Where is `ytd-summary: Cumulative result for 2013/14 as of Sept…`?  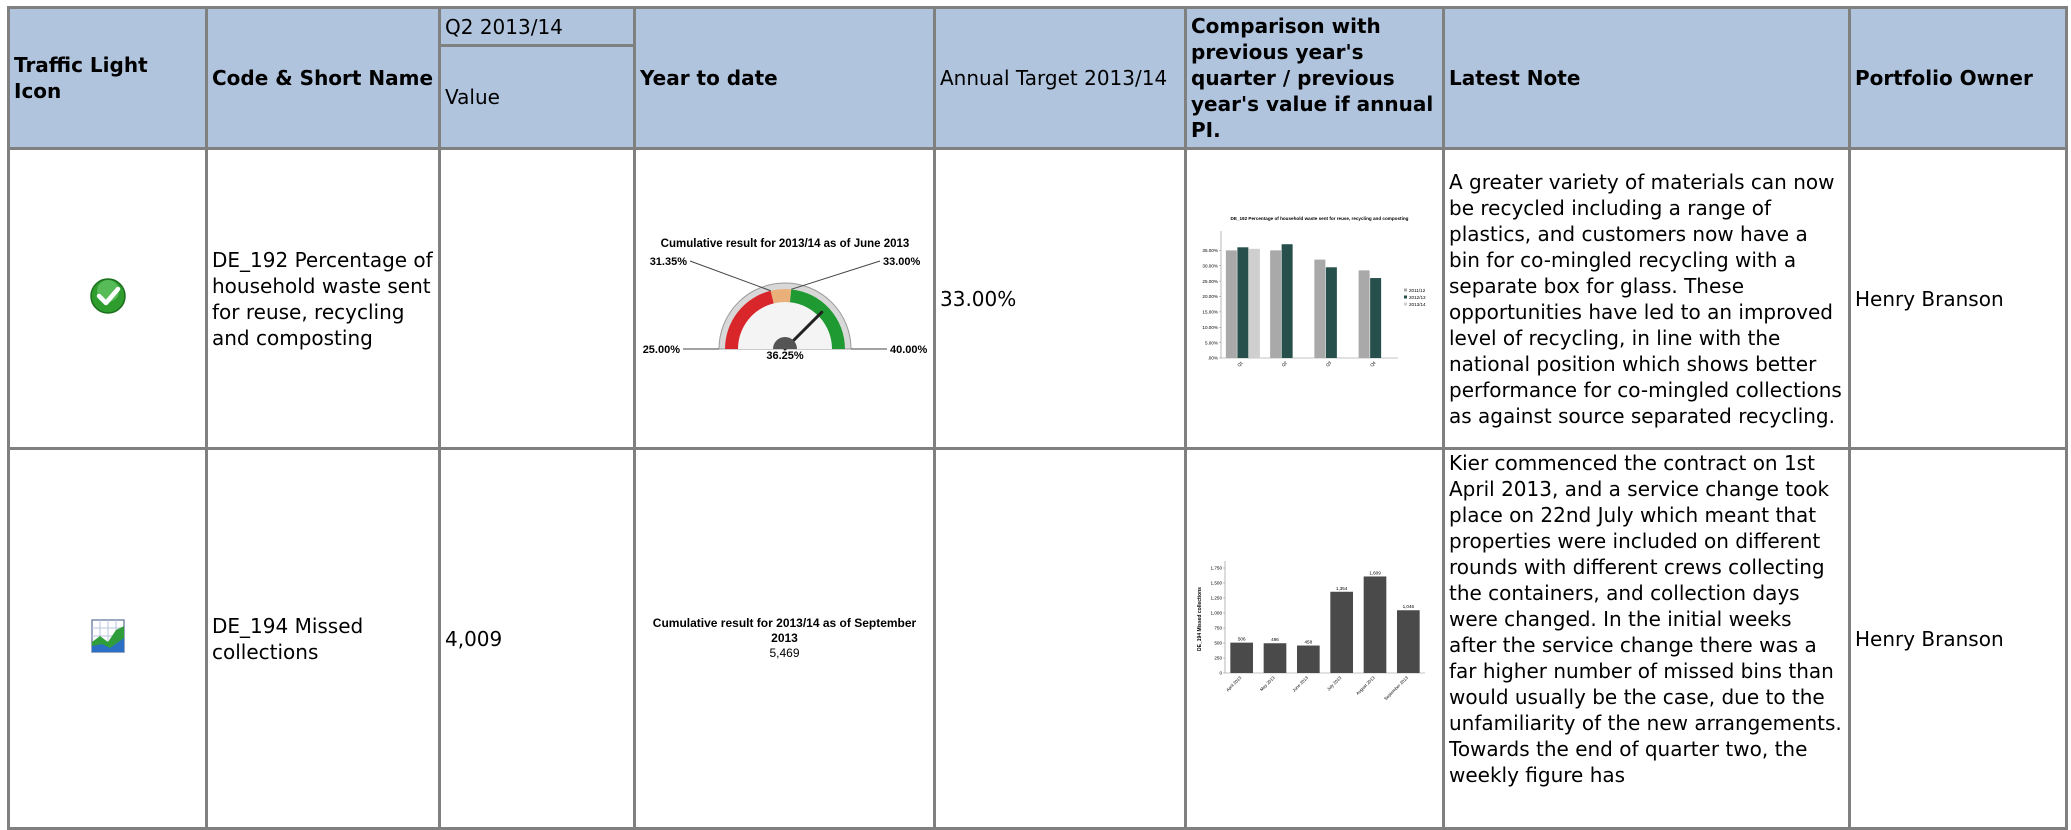
ytd-summary: Cumulative result for 2013/14 as of Sept… is located at coordinates (784, 638).